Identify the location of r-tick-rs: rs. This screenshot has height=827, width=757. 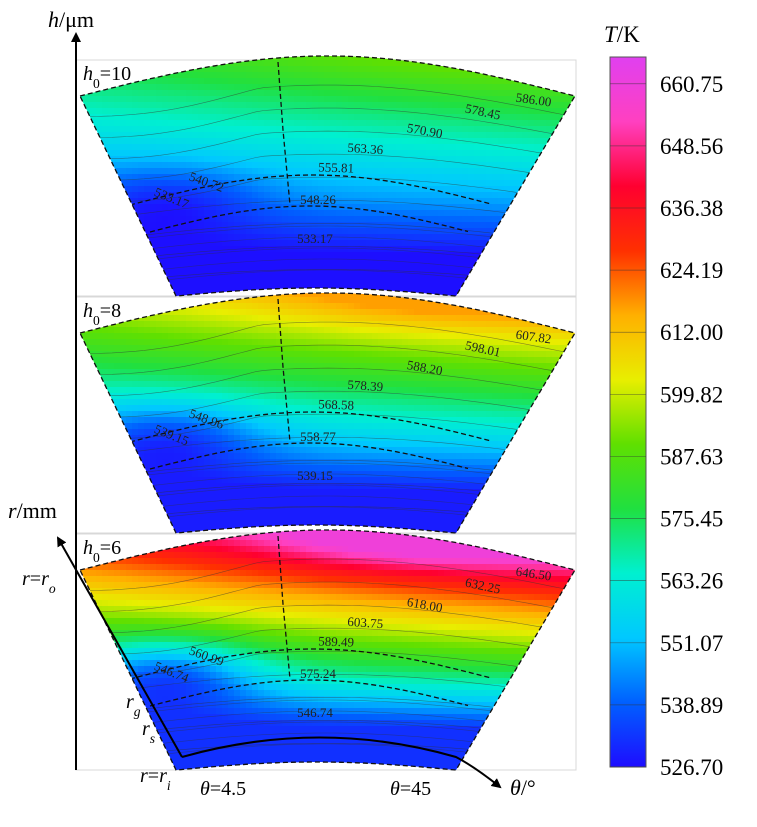
(148, 732).